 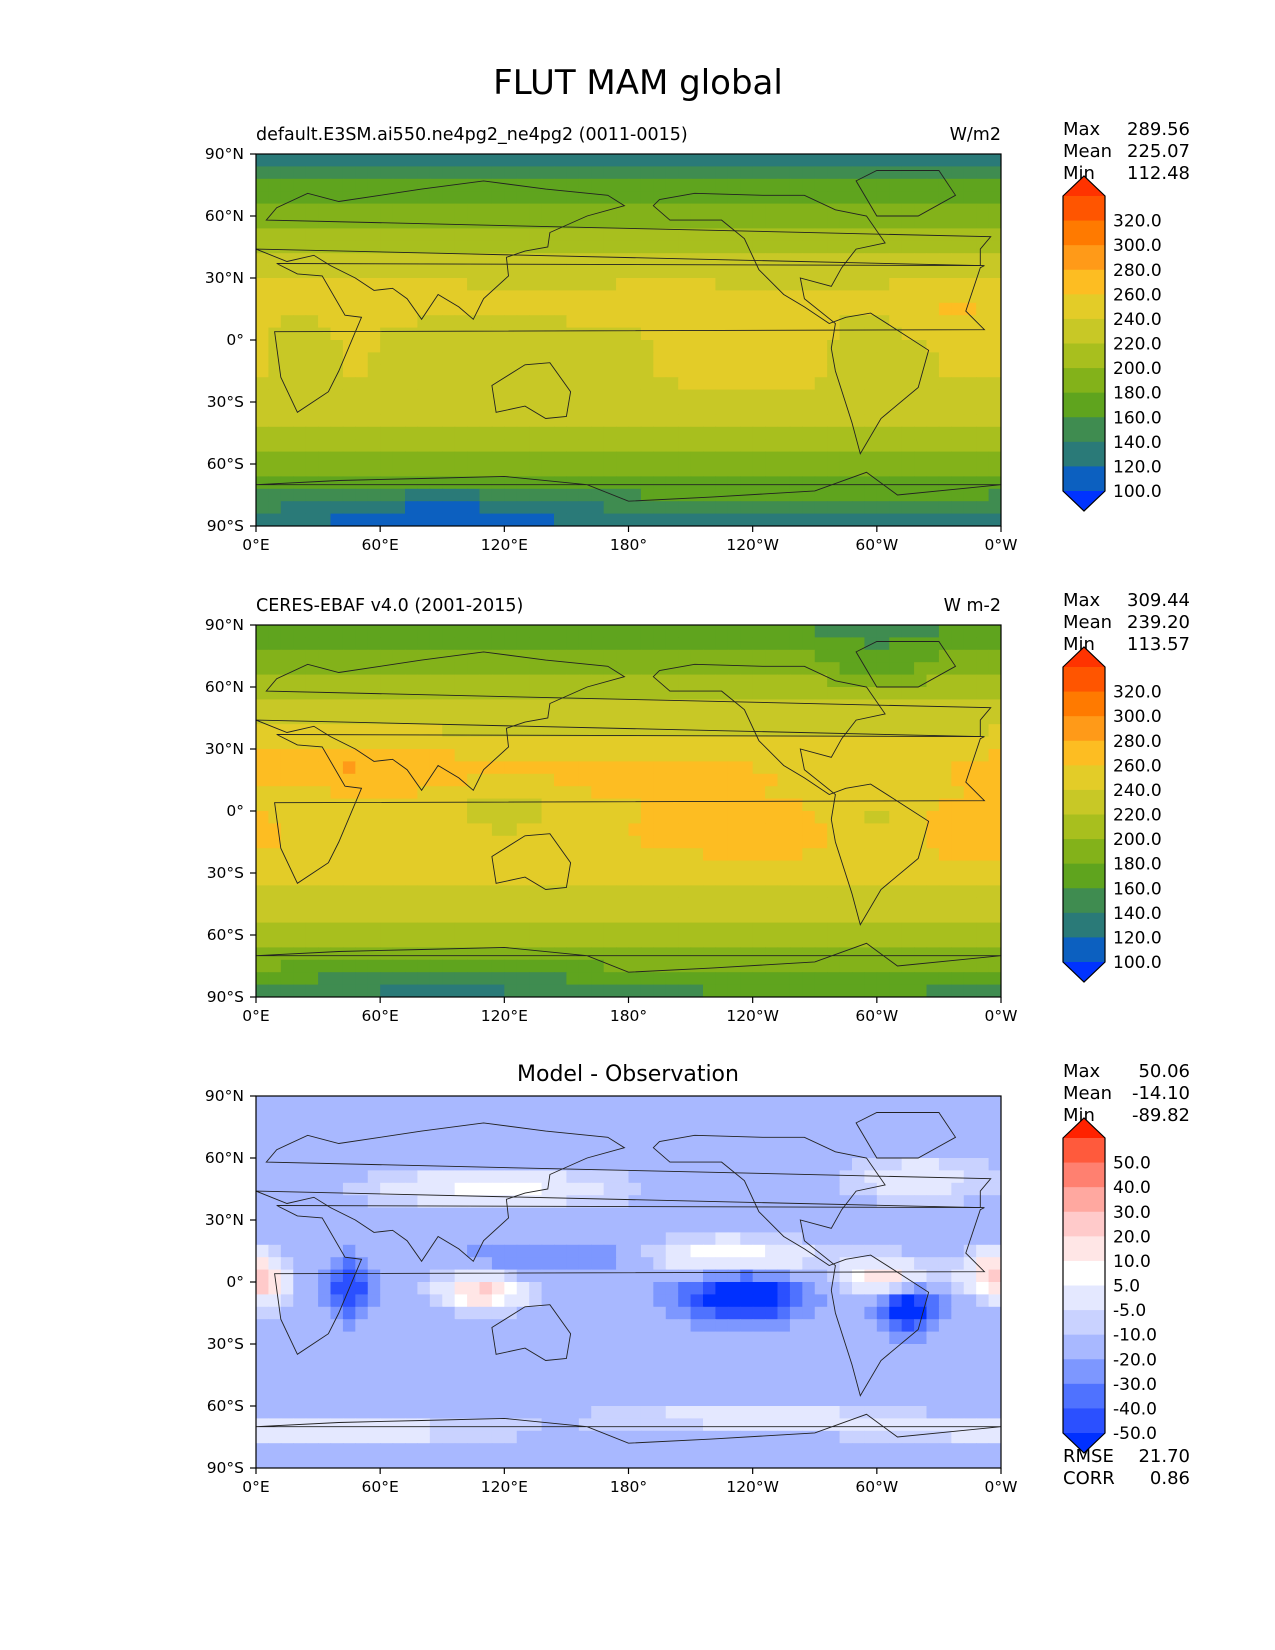 I want to click on x-tick-label: 60°E, so click(x=380, y=545).